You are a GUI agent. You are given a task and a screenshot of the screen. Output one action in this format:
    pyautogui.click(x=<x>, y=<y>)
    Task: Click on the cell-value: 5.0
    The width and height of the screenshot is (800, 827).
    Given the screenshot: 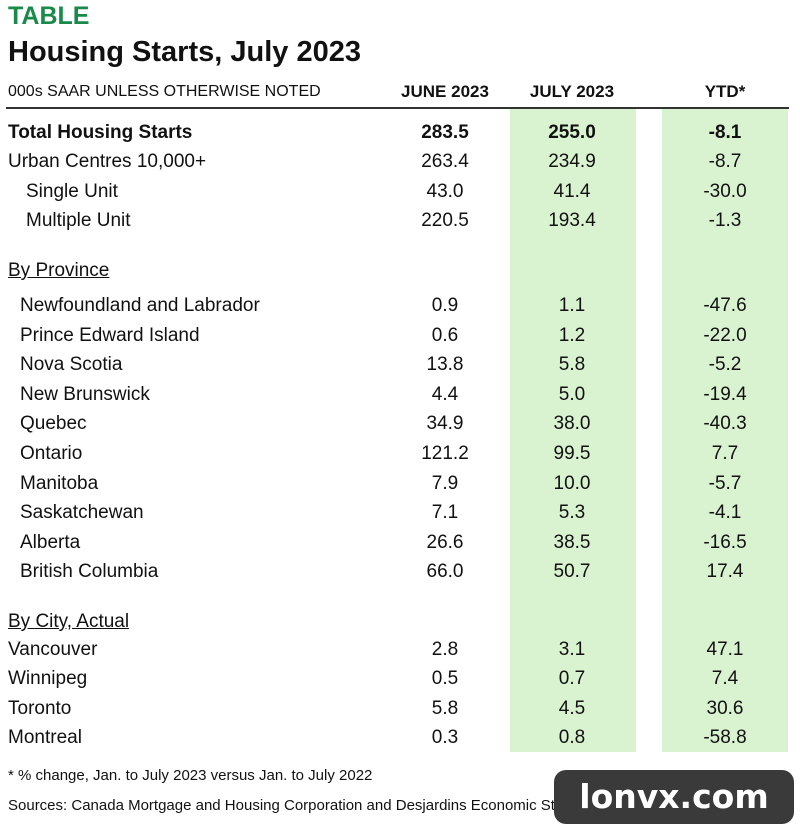 What is the action you would take?
    pyautogui.click(x=572, y=394)
    